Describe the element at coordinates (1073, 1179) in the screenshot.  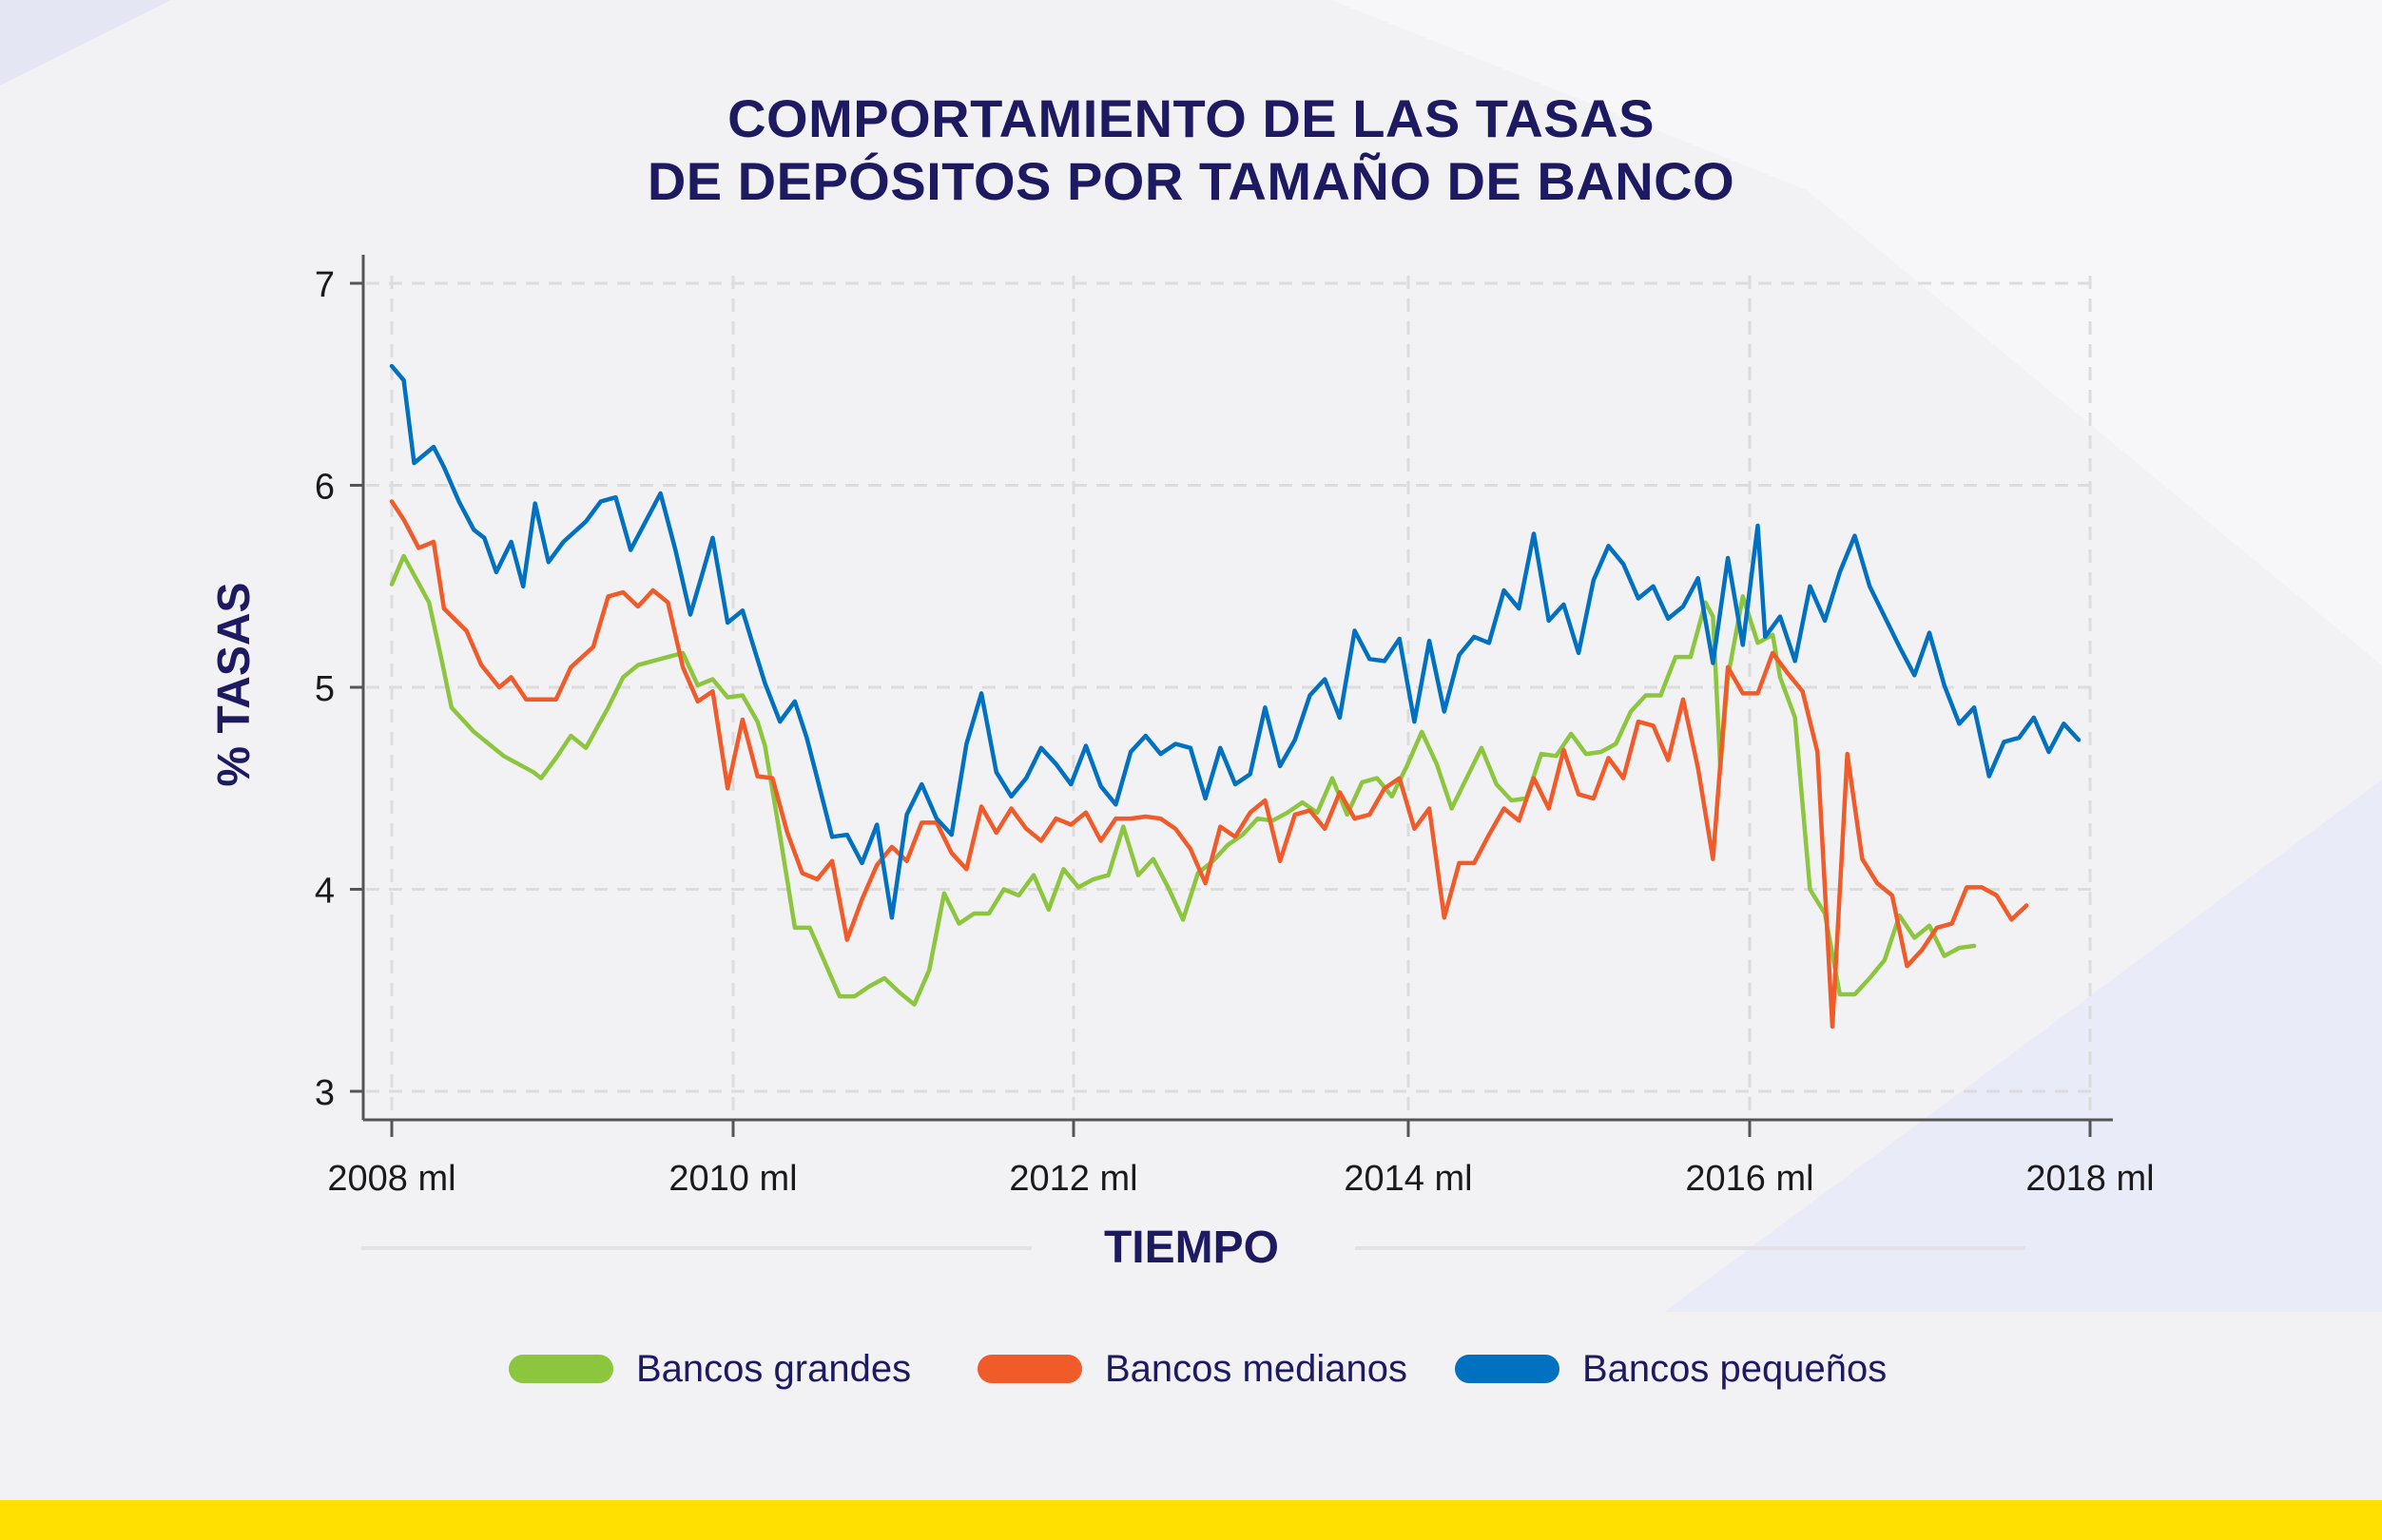
I see `x-tick-label: 2012 ml` at that location.